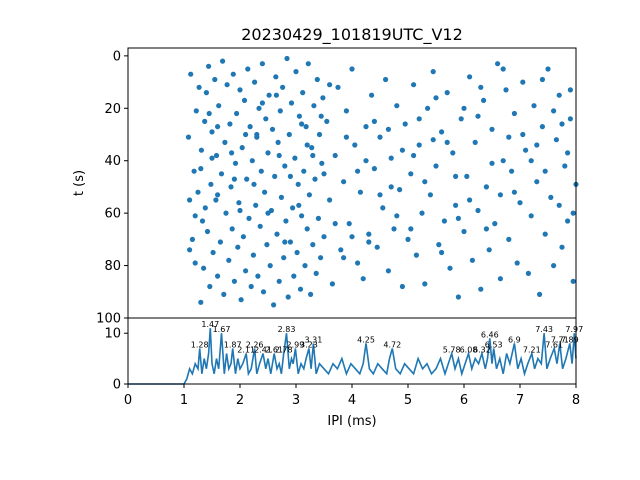 The width and height of the screenshot is (640, 480). Describe the element at coordinates (274, 350) in the screenshot. I see `peak-label: 2.61` at that location.